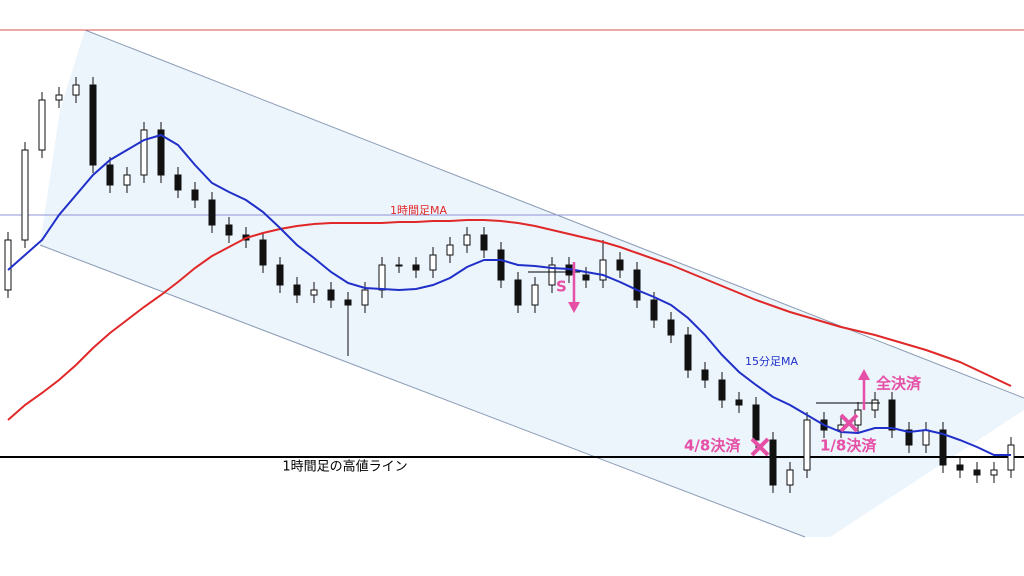 This screenshot has width=1024, height=576. What do you see at coordinates (771, 361) in the screenshot?
I see `ma-label: 15分足MA` at bounding box center [771, 361].